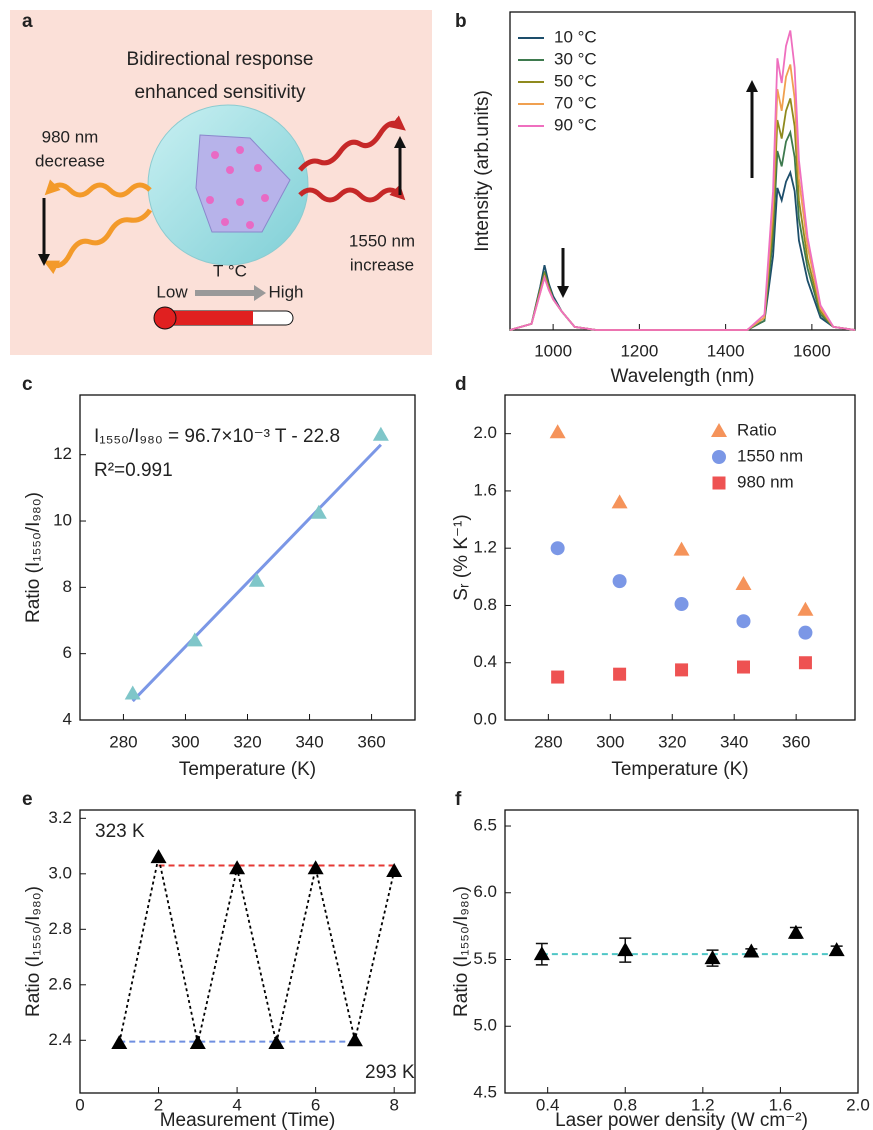  Describe the element at coordinates (70, 136) in the screenshot. I see `label: 980 nm` at that location.